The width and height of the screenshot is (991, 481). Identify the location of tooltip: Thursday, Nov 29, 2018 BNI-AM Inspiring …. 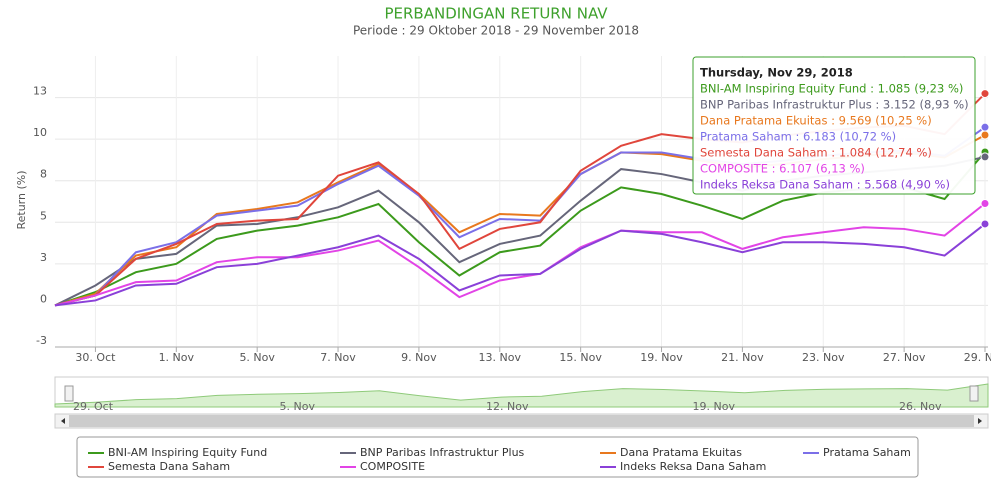
(834, 125).